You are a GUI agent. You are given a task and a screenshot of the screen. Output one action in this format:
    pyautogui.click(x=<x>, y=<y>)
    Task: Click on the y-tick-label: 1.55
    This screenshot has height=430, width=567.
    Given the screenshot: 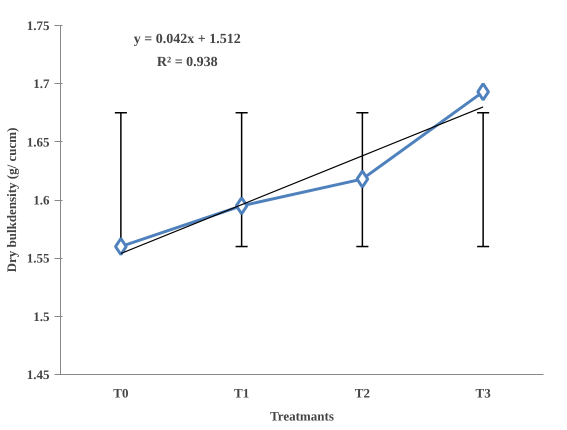 What is the action you would take?
    pyautogui.click(x=38, y=258)
    